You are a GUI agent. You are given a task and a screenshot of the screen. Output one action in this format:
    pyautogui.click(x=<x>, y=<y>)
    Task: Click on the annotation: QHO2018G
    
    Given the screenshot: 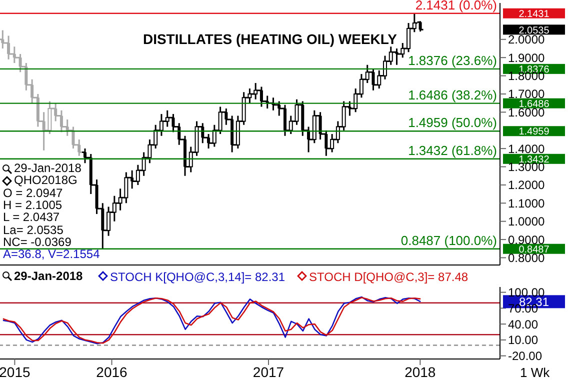 What is the action you would take?
    pyautogui.click(x=46, y=180)
    